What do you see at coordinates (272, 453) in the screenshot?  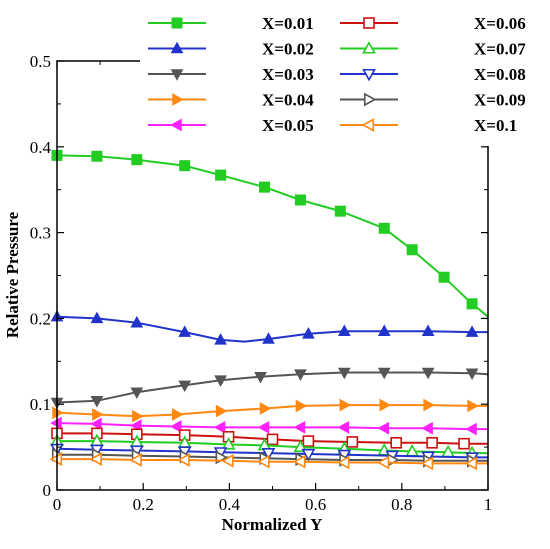 I see `series-x-0-08-line` at bounding box center [272, 453].